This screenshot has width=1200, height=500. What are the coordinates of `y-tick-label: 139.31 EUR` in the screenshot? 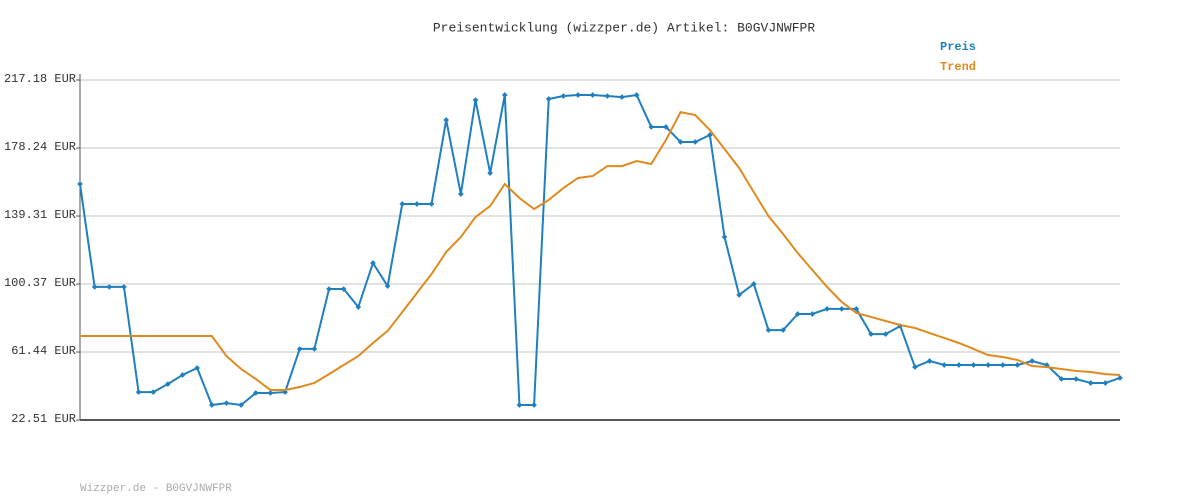 It's located at (40, 215).